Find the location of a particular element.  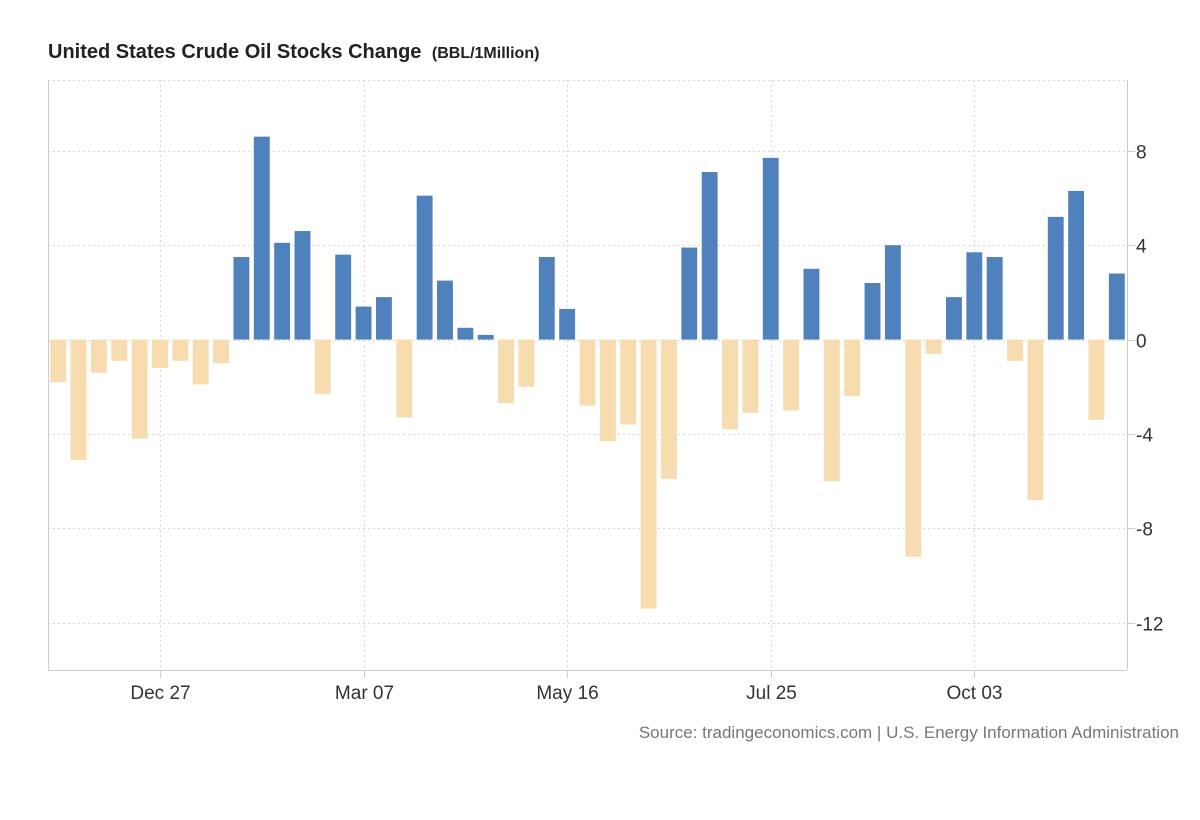

x-tick-label: May 16 is located at coordinates (567, 693).